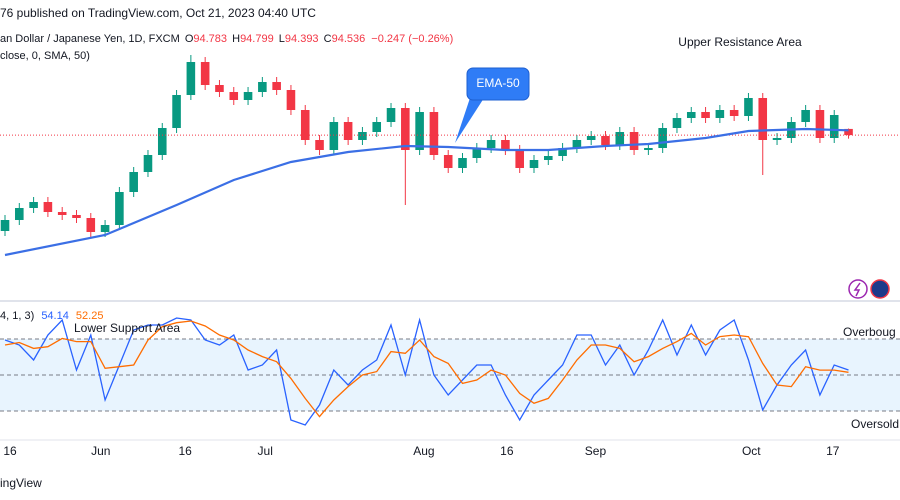 The image size is (900, 500). I want to click on callout-box, so click(498, 84).